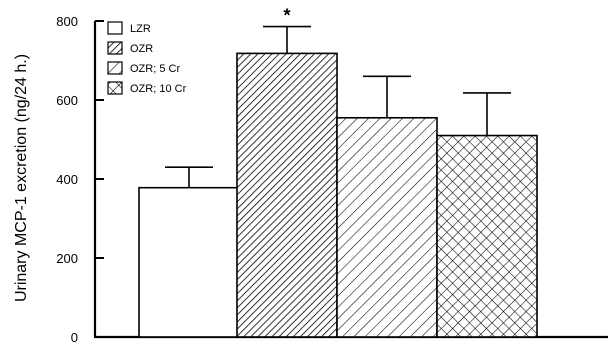 This screenshot has height=351, width=611. I want to click on y-tick-label: 0, so click(74, 337).